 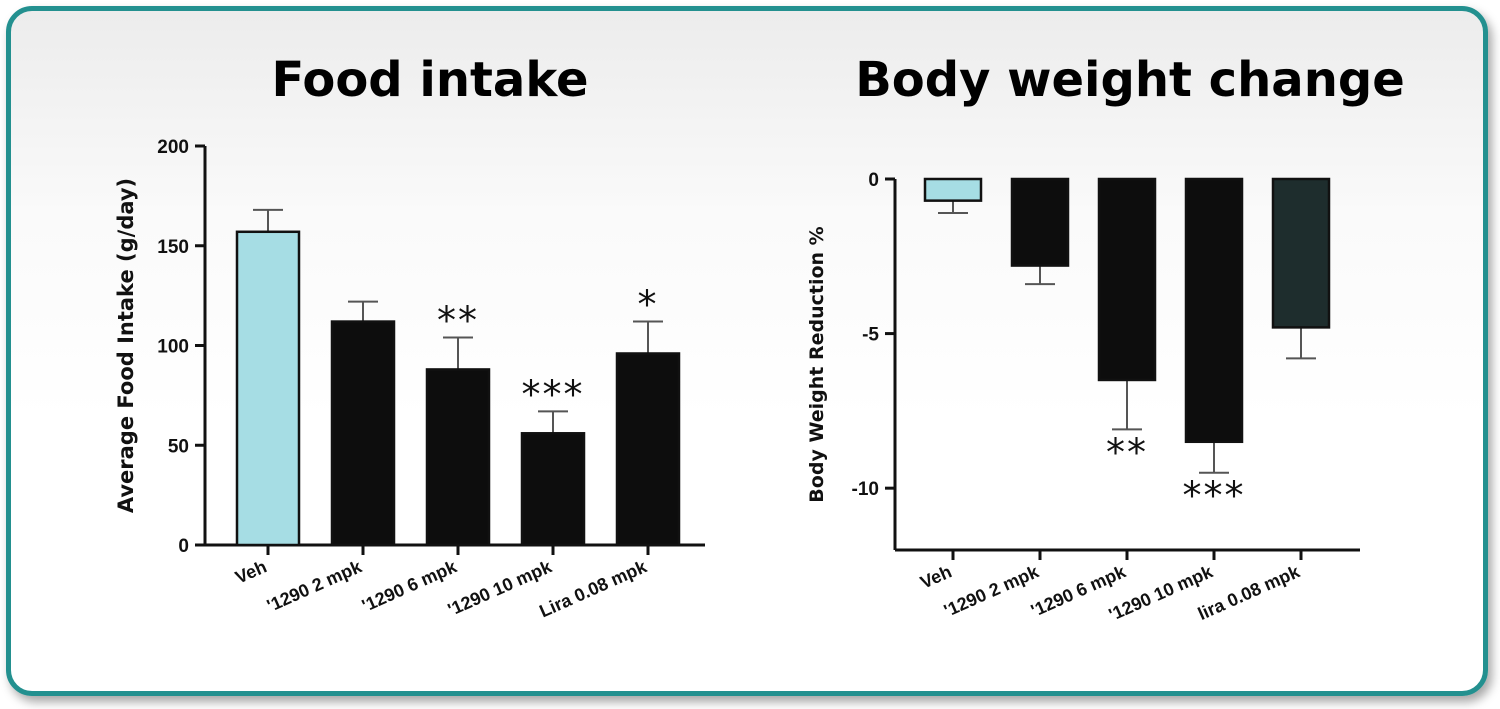 I want to click on y-axis-title: Body Weight Reduction %, so click(x=817, y=364).